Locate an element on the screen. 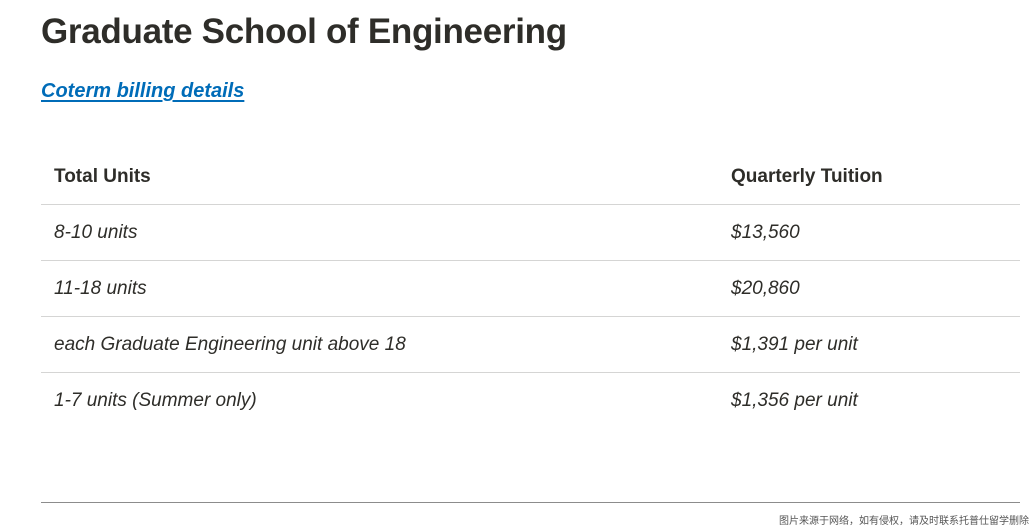 This screenshot has width=1029, height=529. table-row: 8-10 units $13,560 is located at coordinates (530, 232).